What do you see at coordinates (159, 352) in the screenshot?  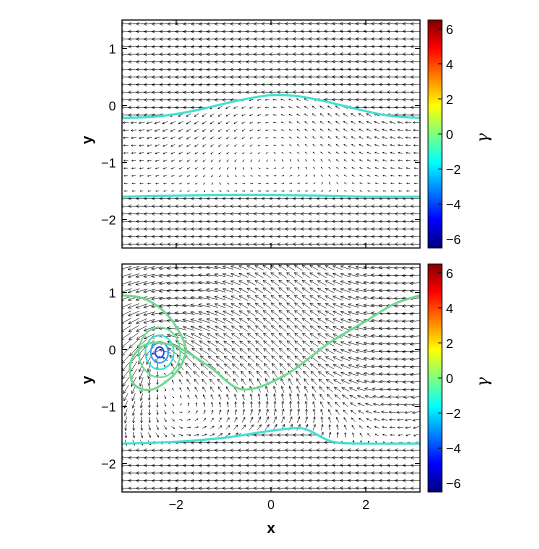 I see `vortex-ring` at bounding box center [159, 352].